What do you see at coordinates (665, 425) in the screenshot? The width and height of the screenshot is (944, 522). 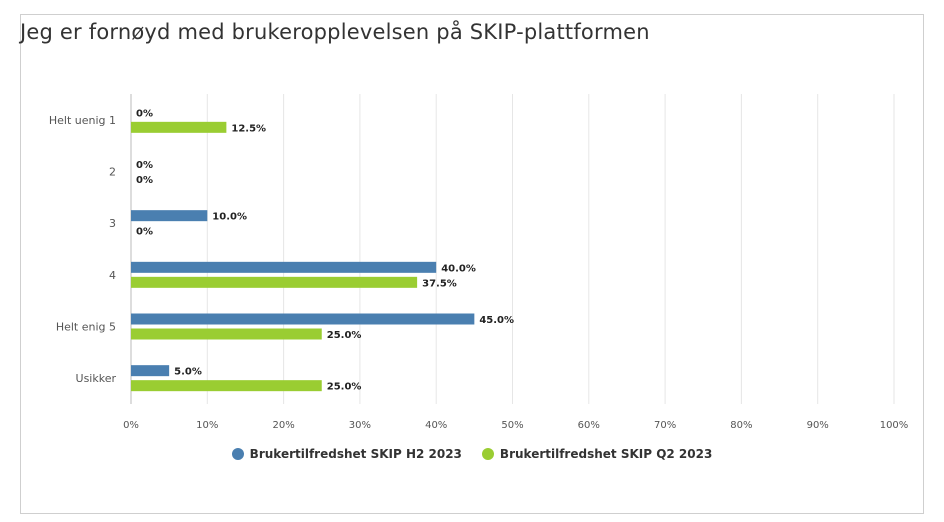 I see `x-tick-label: 70%` at bounding box center [665, 425].